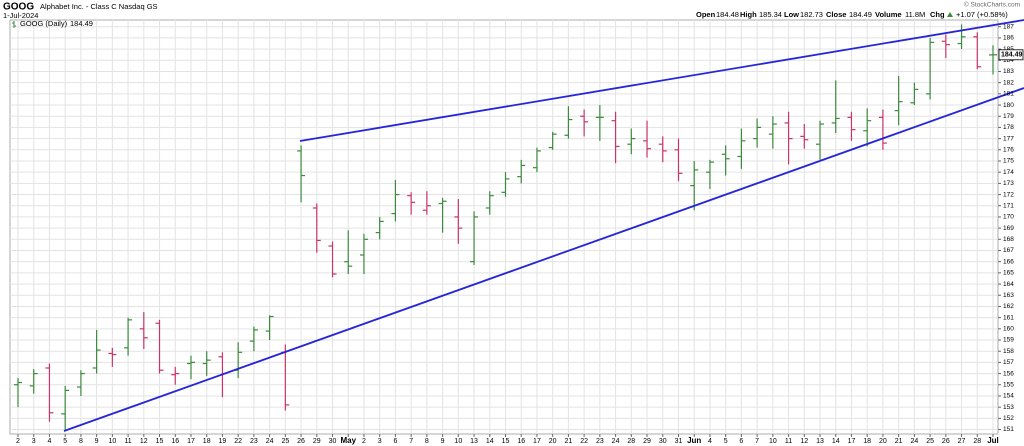  Describe the element at coordinates (888, 14) in the screenshot. I see `volume-label: Volume` at that location.